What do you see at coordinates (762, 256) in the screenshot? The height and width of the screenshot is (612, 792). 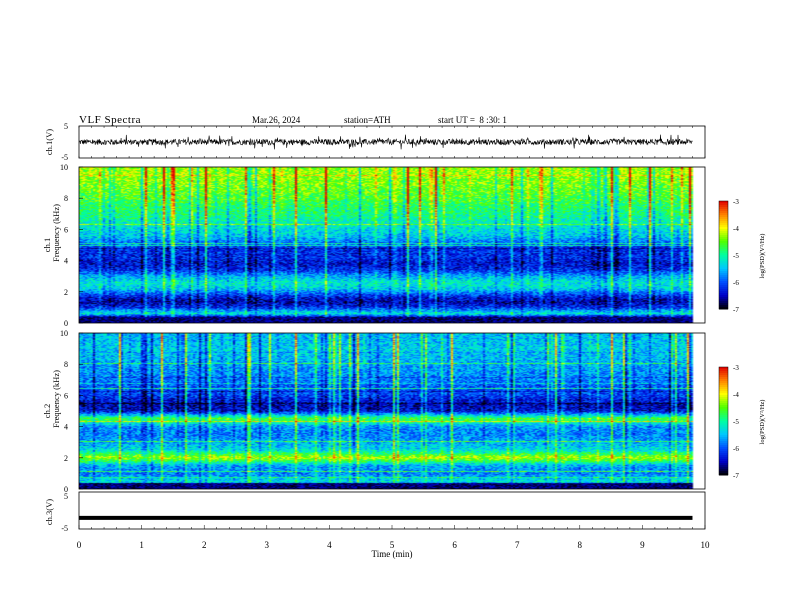 I see `ch1-colorbar-label: log(PSD)(V²/Hz)` at bounding box center [762, 256].